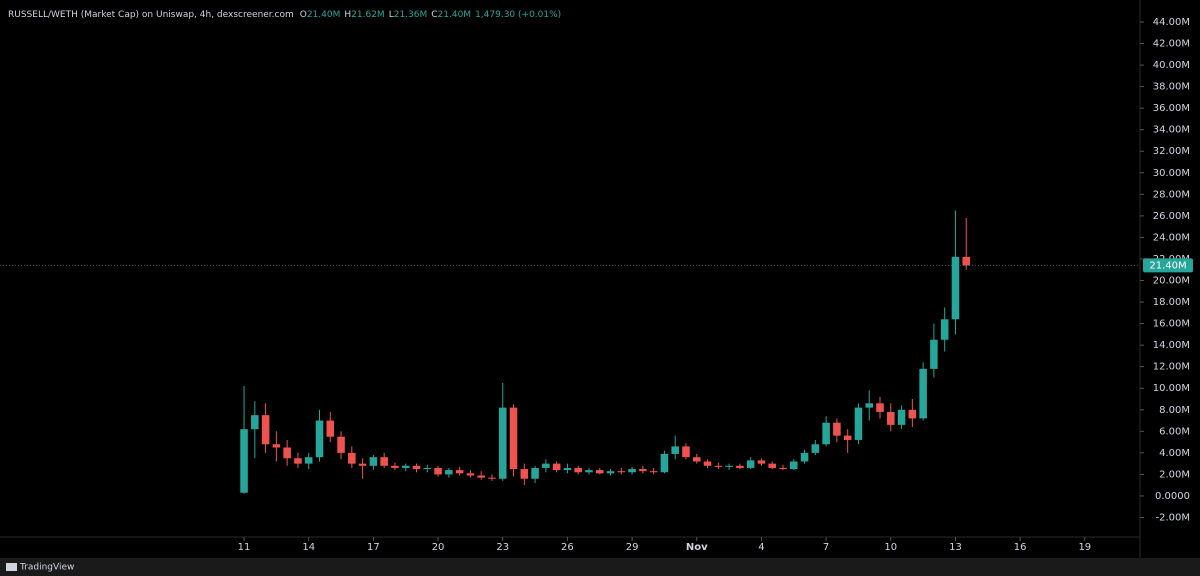  What do you see at coordinates (1171, 173) in the screenshot?
I see `y-tick-label: 30.00M` at bounding box center [1171, 173].